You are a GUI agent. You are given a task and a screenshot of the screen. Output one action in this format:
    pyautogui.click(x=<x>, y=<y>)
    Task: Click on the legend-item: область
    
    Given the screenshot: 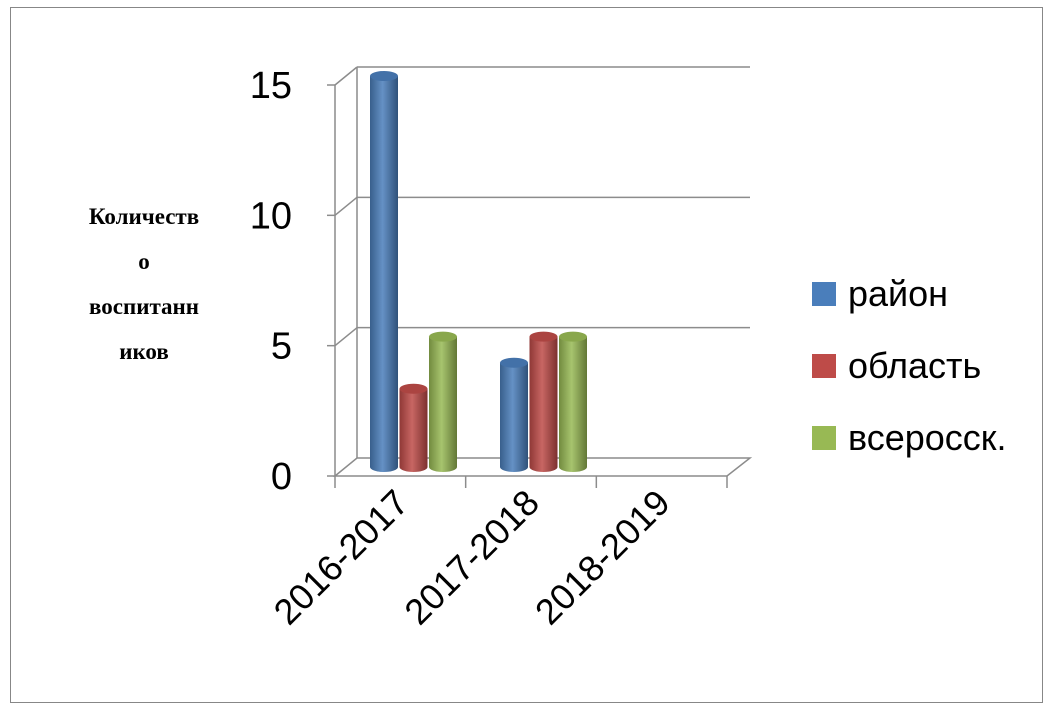 What is the action you would take?
    pyautogui.click(x=896, y=365)
    